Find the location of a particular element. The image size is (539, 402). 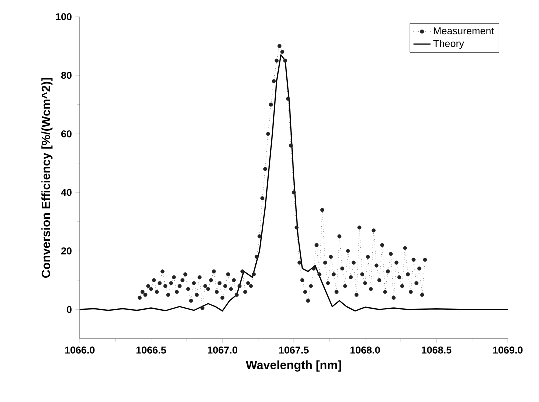

y-tick-label: 80 is located at coordinates (66, 76).